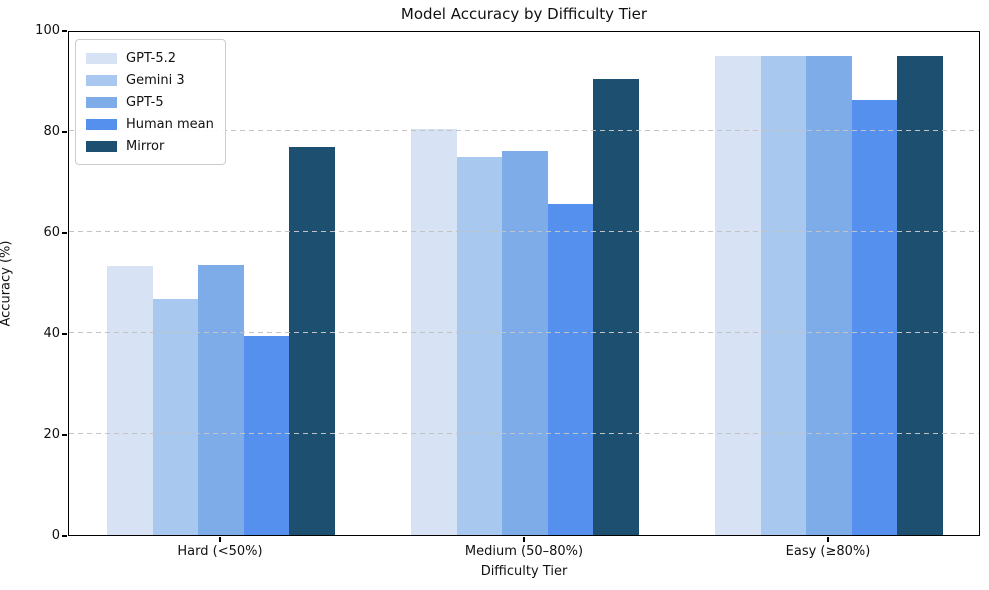 This screenshot has height=590, width=989. Describe the element at coordinates (220, 551) in the screenshot. I see `x-tick-label: Hard (<50%)` at that location.